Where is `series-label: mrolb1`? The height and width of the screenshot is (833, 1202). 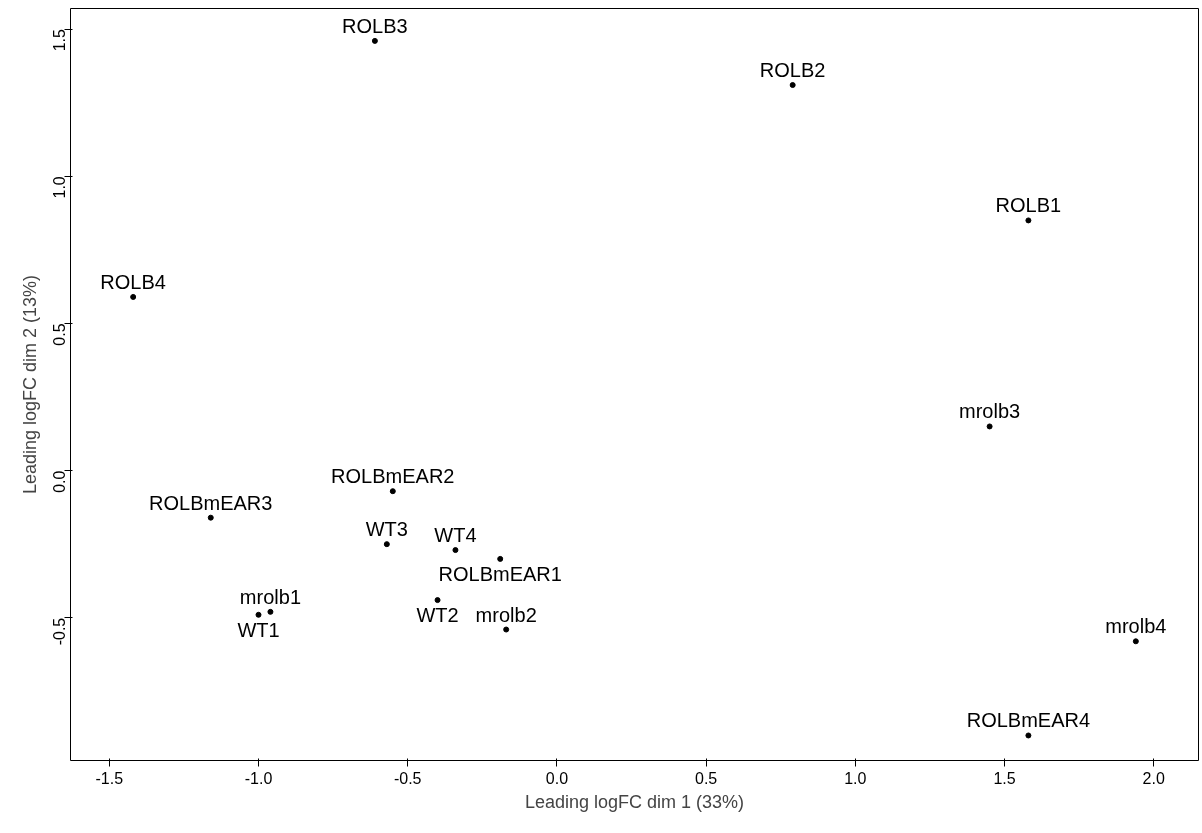 series-label: mrolb1 is located at coordinates (270, 596).